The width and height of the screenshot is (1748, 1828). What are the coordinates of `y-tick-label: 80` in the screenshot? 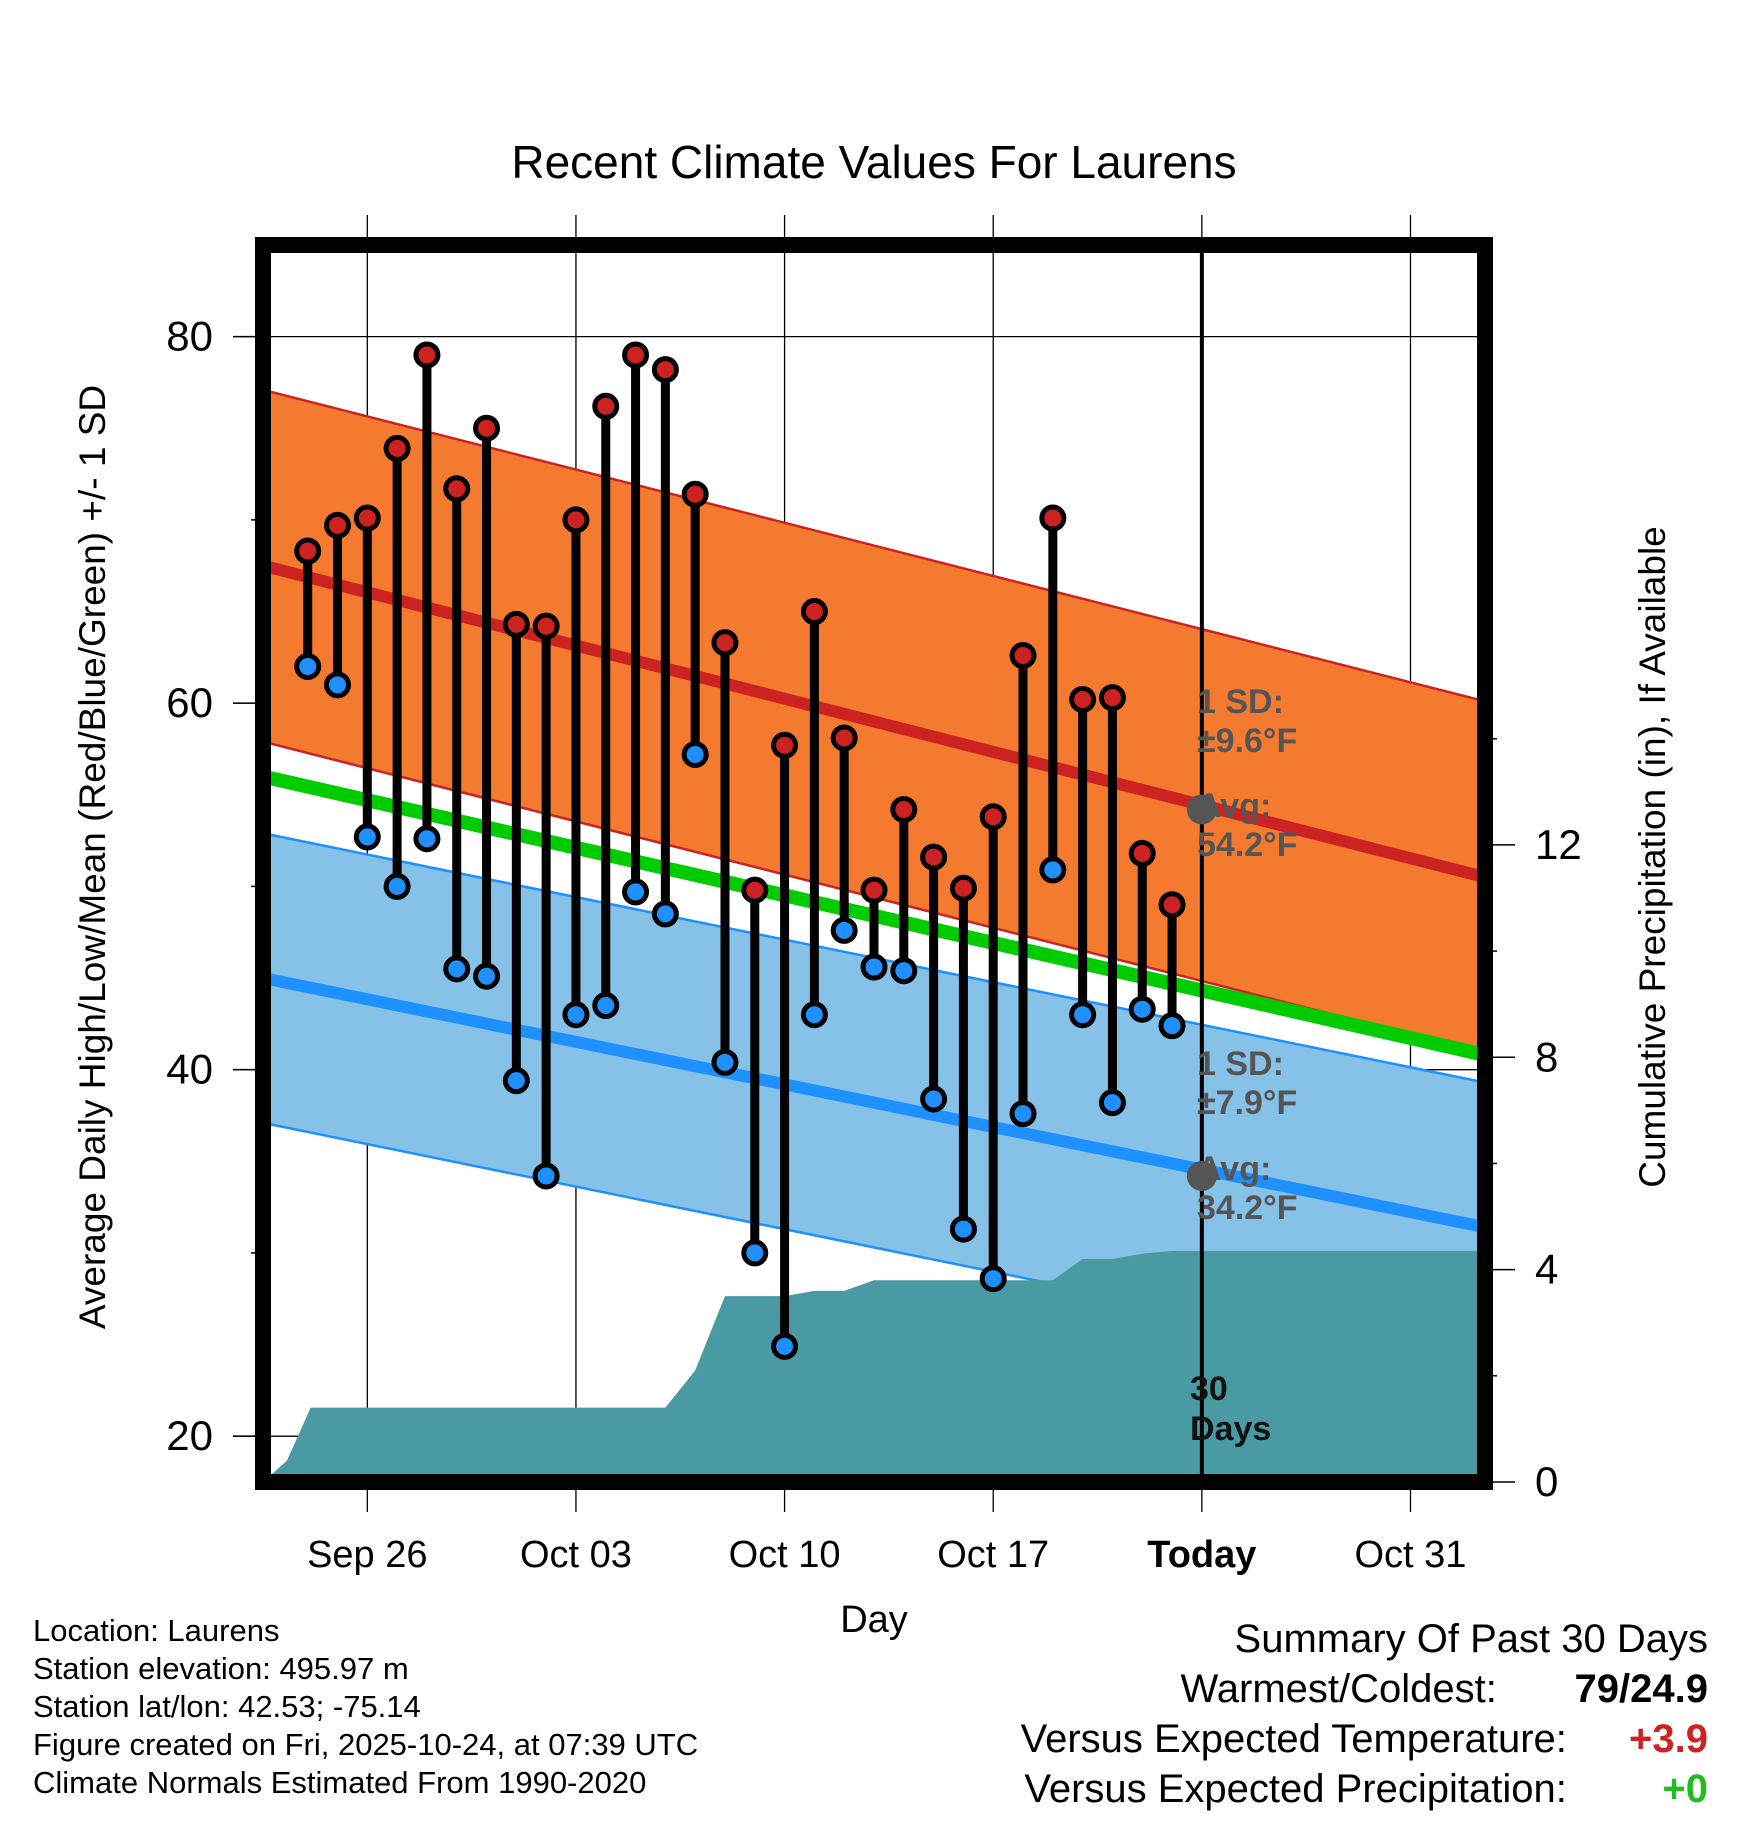 It's located at (189, 336).